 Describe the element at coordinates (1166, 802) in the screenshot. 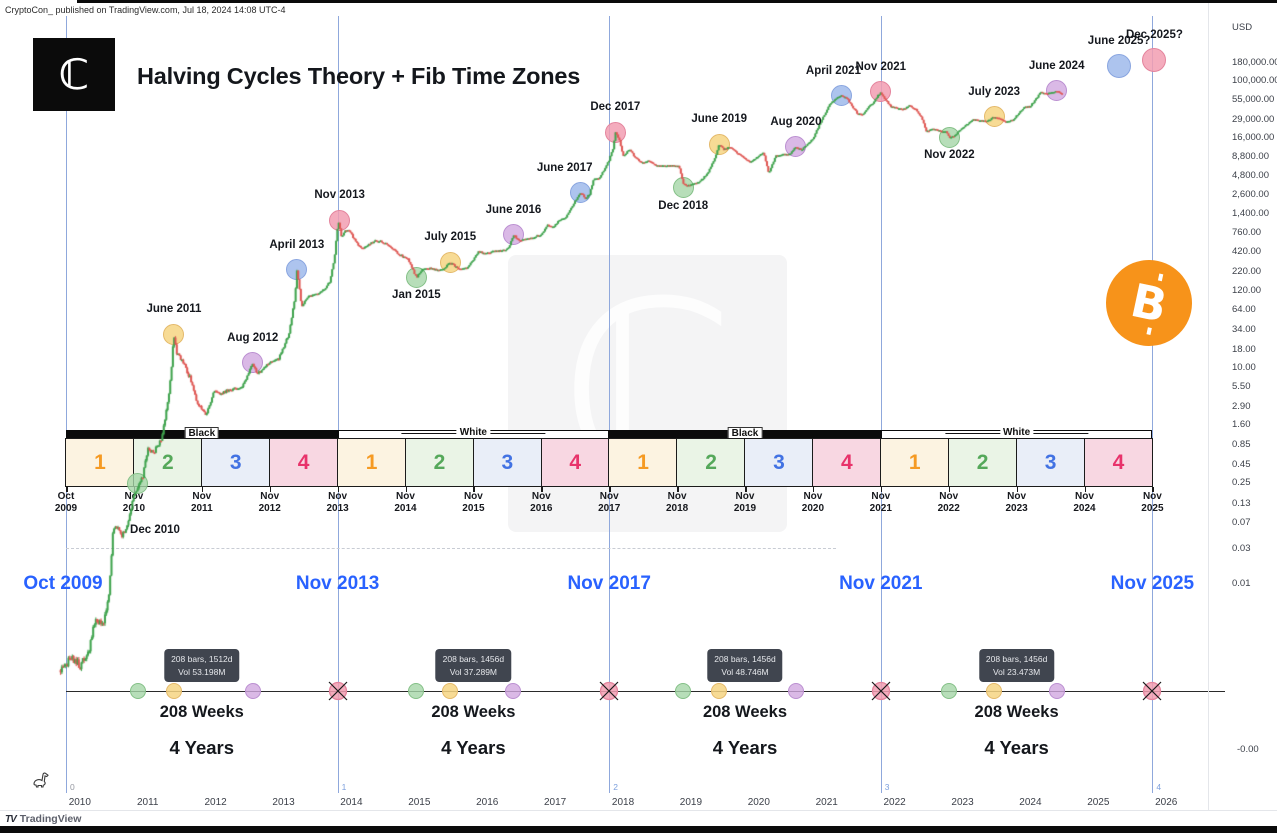

I see `year-tick-label: 2026` at that location.